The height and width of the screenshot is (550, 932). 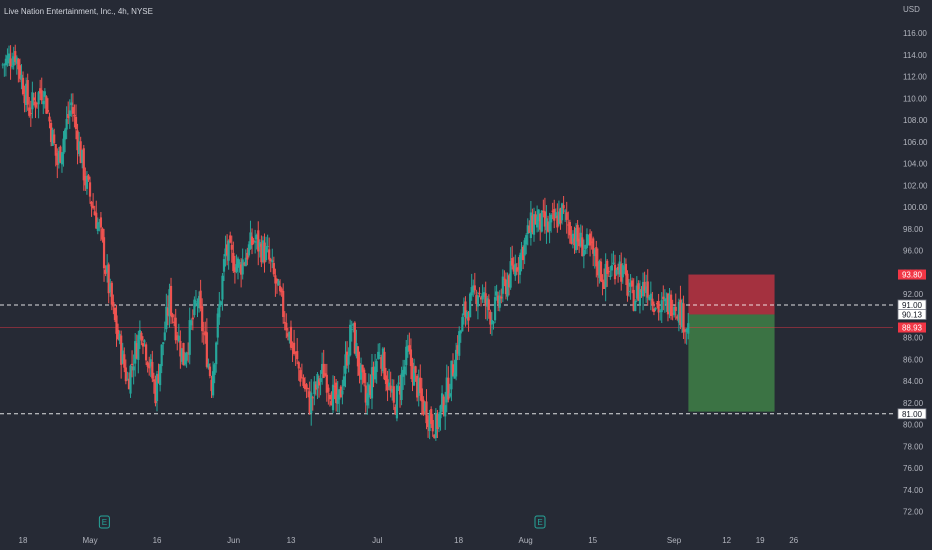 I want to click on position-zones, so click(x=731, y=343).